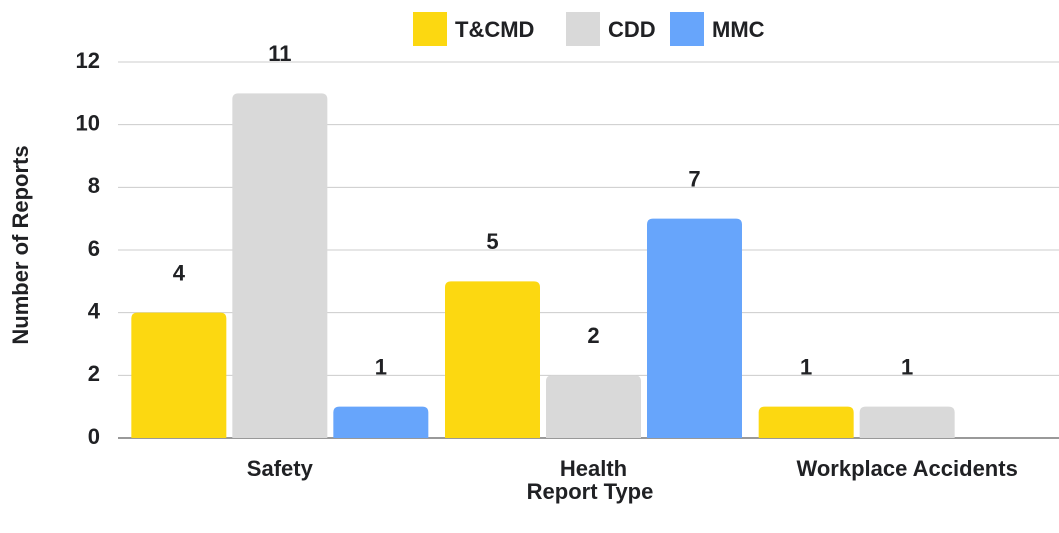 This screenshot has height=533, width=1059. I want to click on y-tick-label: 8, so click(94, 185).